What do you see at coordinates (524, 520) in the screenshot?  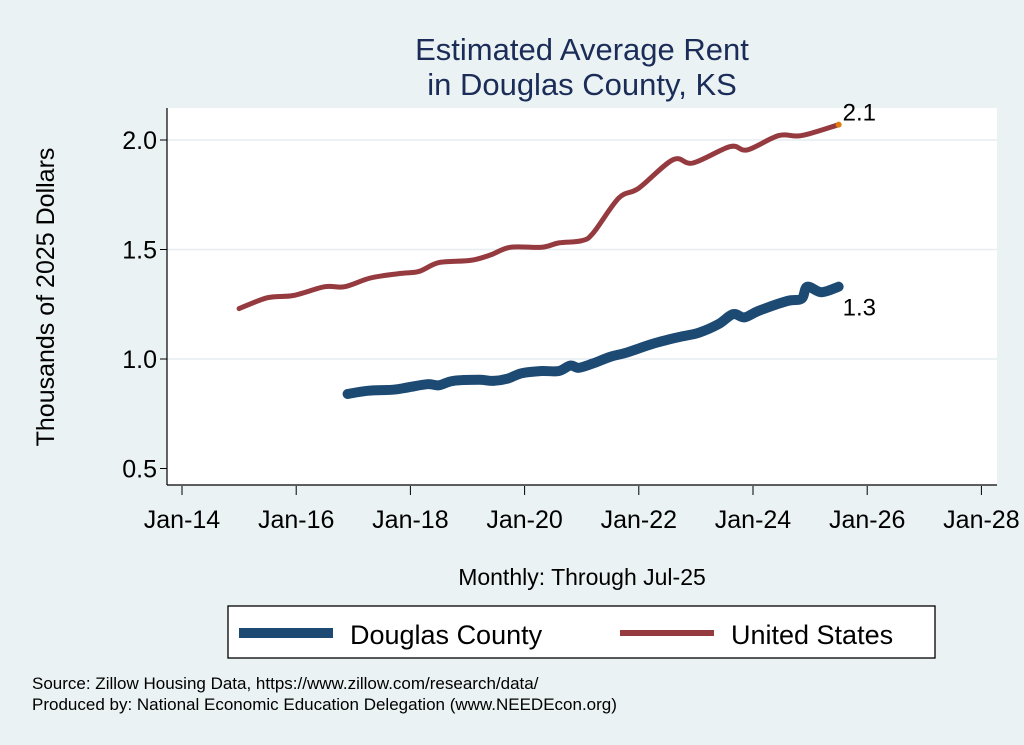 I see `x-tick-label: Jan-20` at bounding box center [524, 520].